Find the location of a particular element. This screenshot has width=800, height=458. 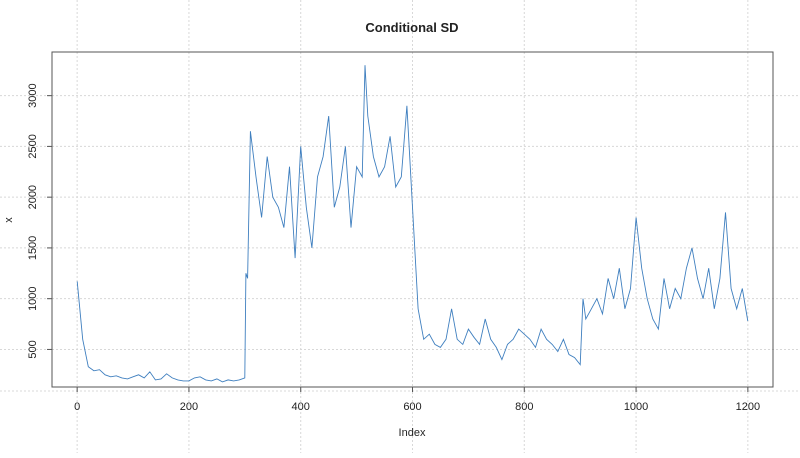

y-tick-label: 1500 is located at coordinates (33, 248).